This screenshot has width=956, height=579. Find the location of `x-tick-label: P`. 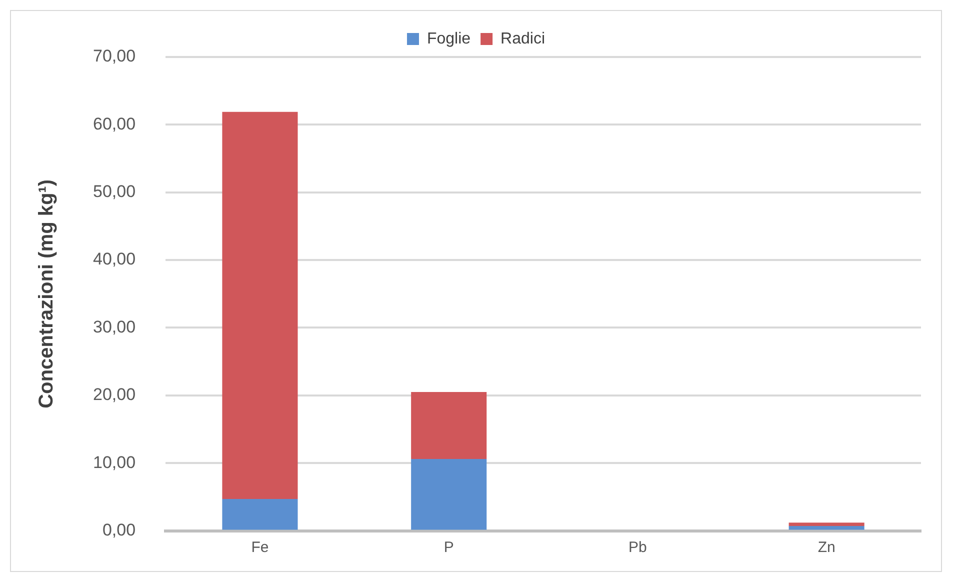

x-tick-label: P is located at coordinates (449, 547).